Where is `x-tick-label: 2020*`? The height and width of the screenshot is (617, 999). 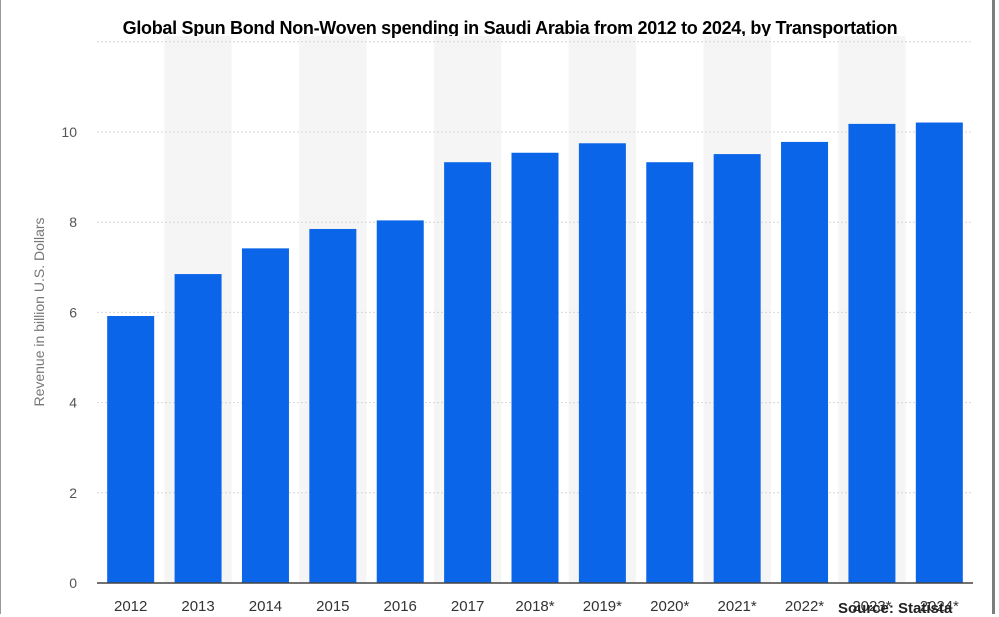 x-tick-label: 2020* is located at coordinates (669, 606).